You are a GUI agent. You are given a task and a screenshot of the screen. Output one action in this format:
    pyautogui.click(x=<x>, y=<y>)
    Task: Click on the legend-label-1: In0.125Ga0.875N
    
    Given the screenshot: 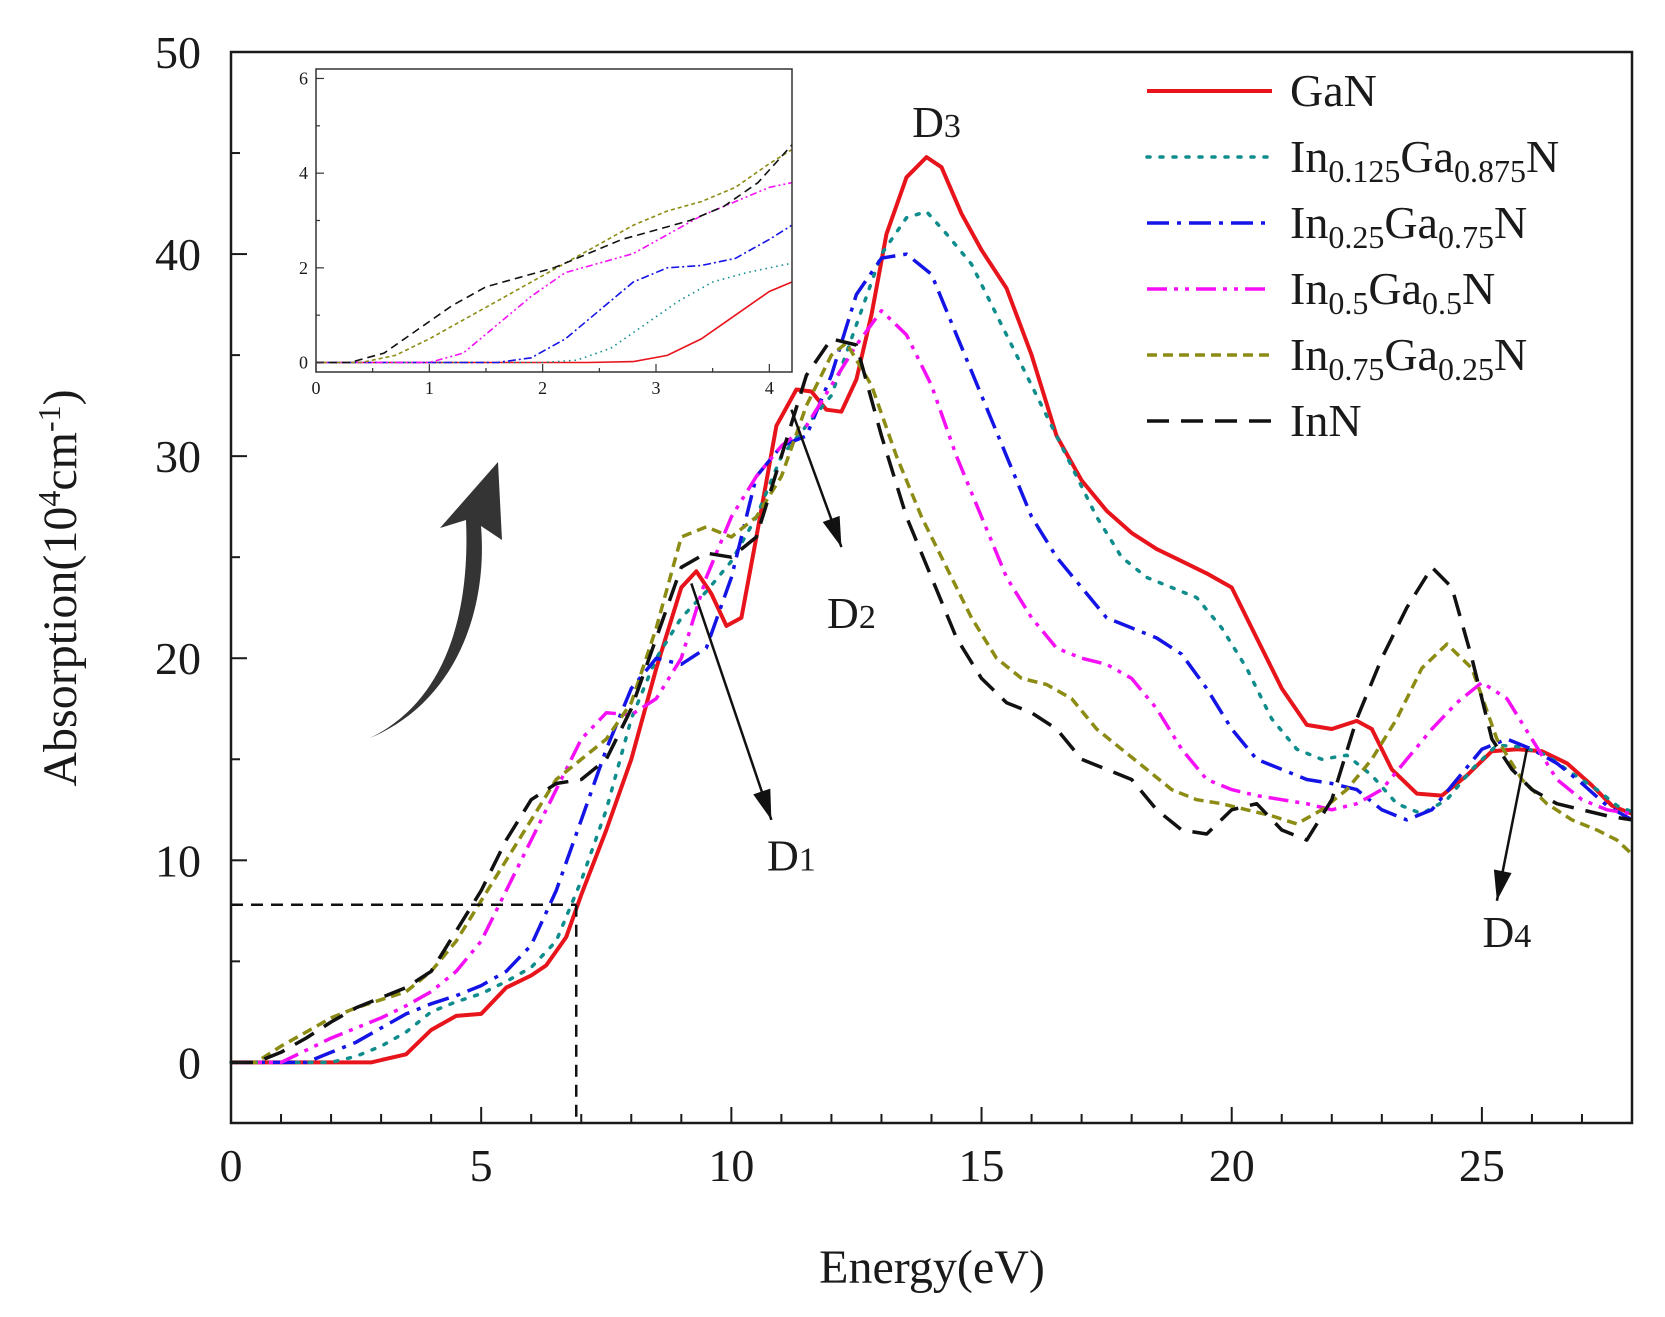 What is the action you would take?
    pyautogui.click(x=1424, y=160)
    